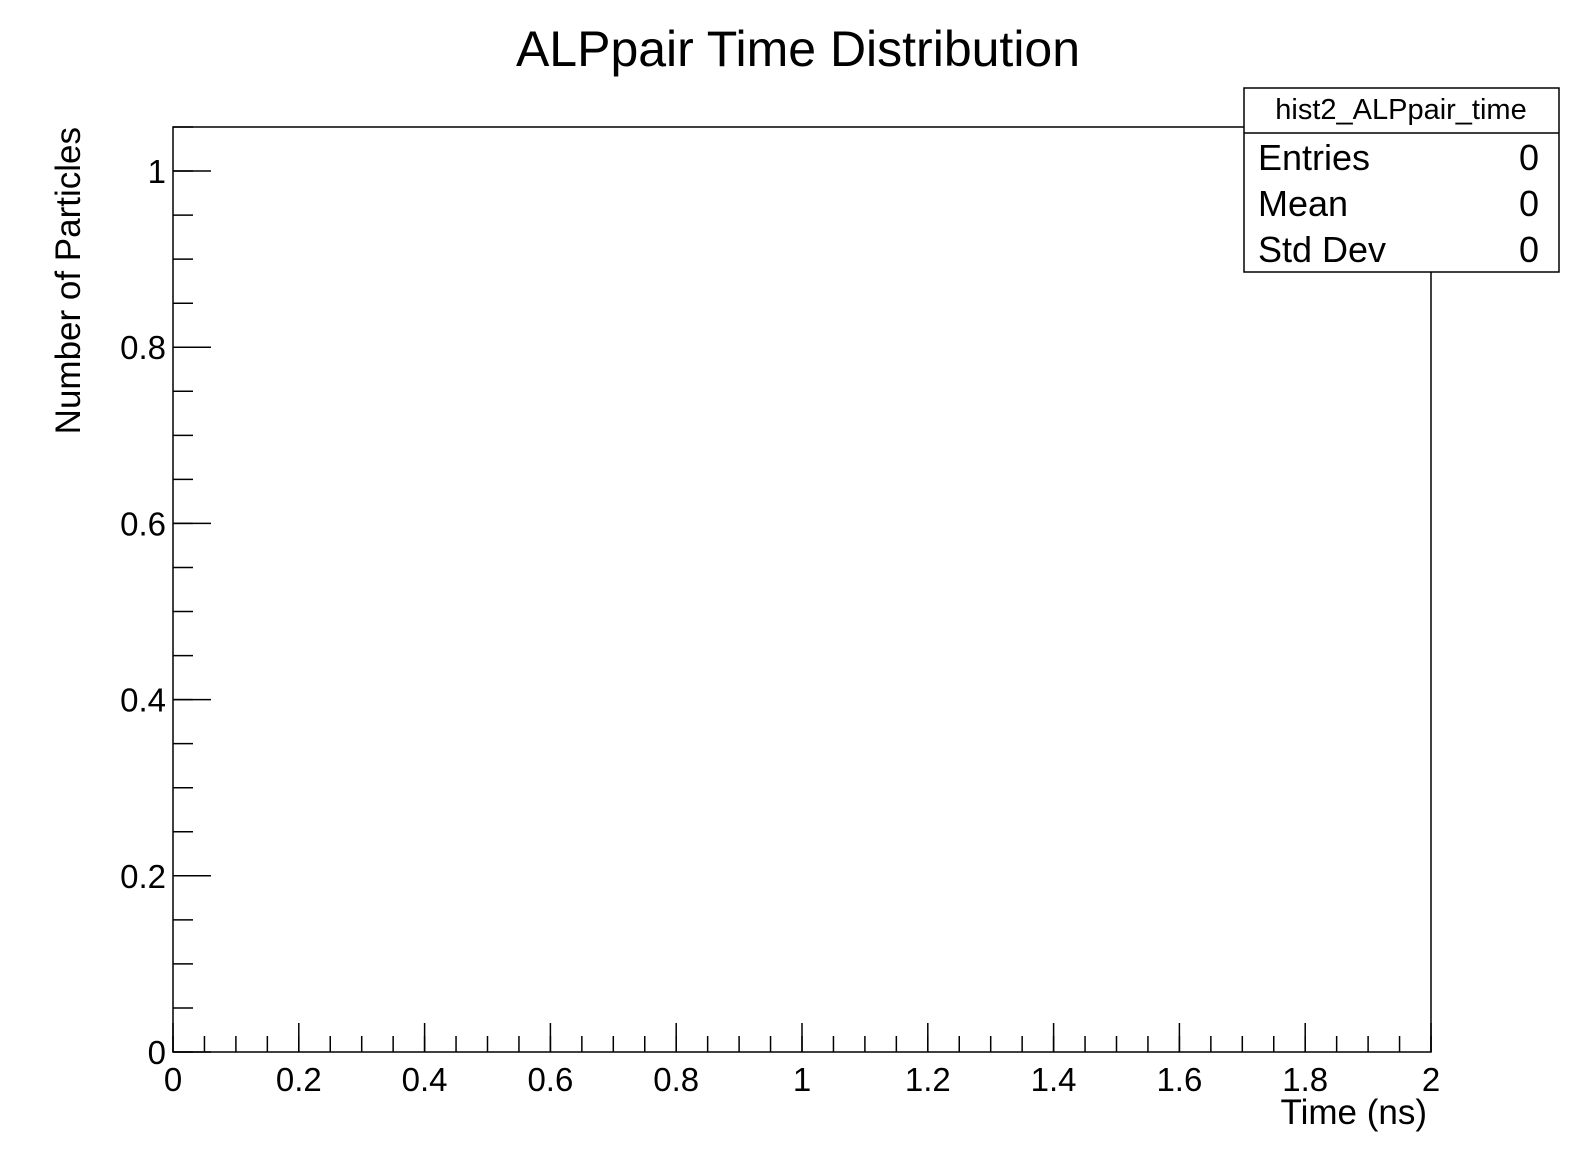 This screenshot has height=1172, width=1596. What do you see at coordinates (143, 700) in the screenshot?
I see `y-tick-label: 0.4` at bounding box center [143, 700].